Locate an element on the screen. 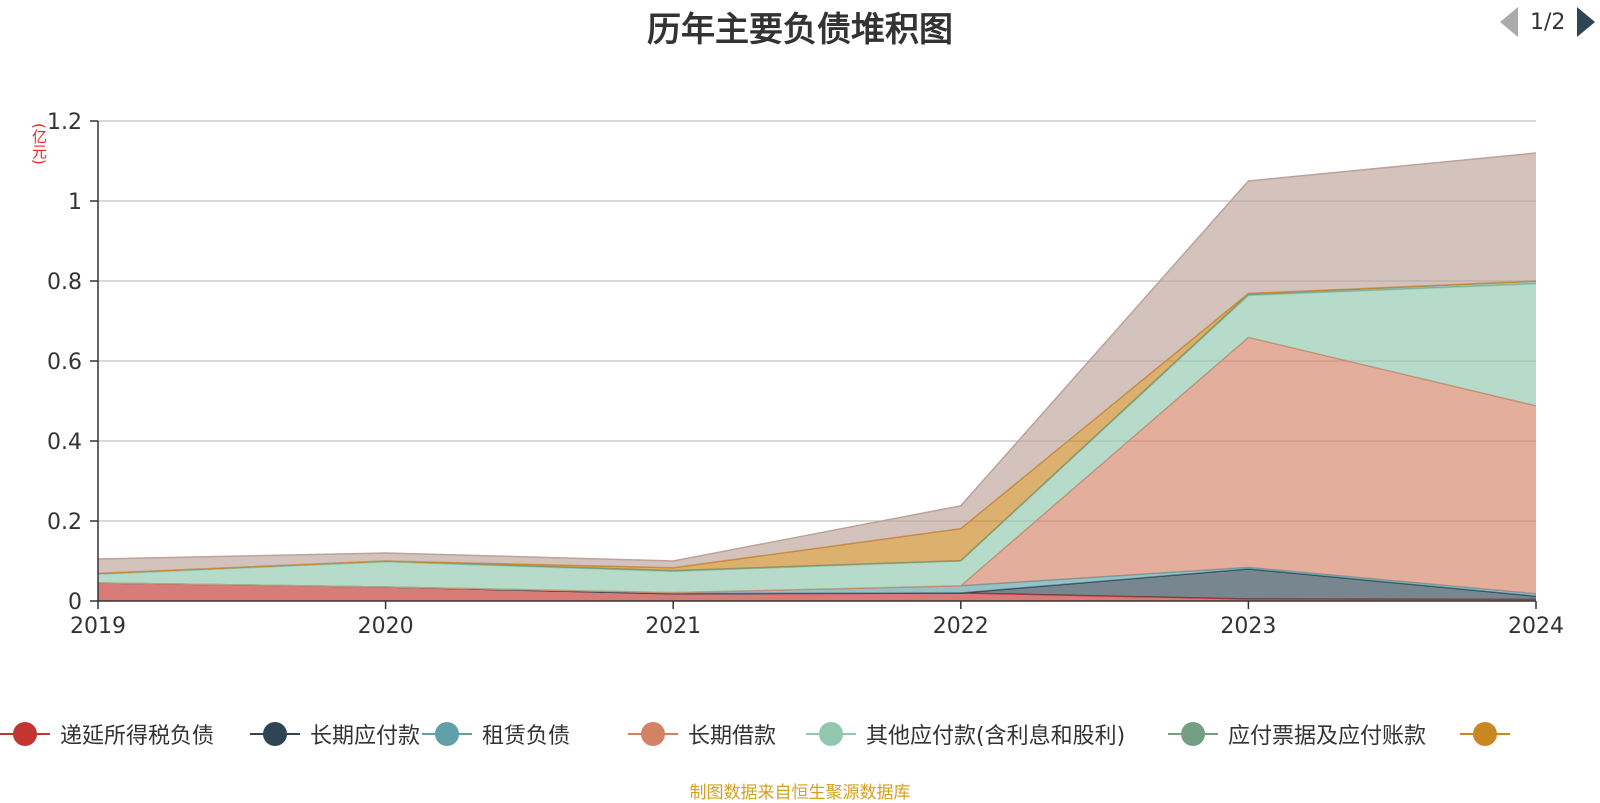 This screenshot has width=1600, height=803. source-note: 制图数据来自恒生聚源数据库 is located at coordinates (800, 793).